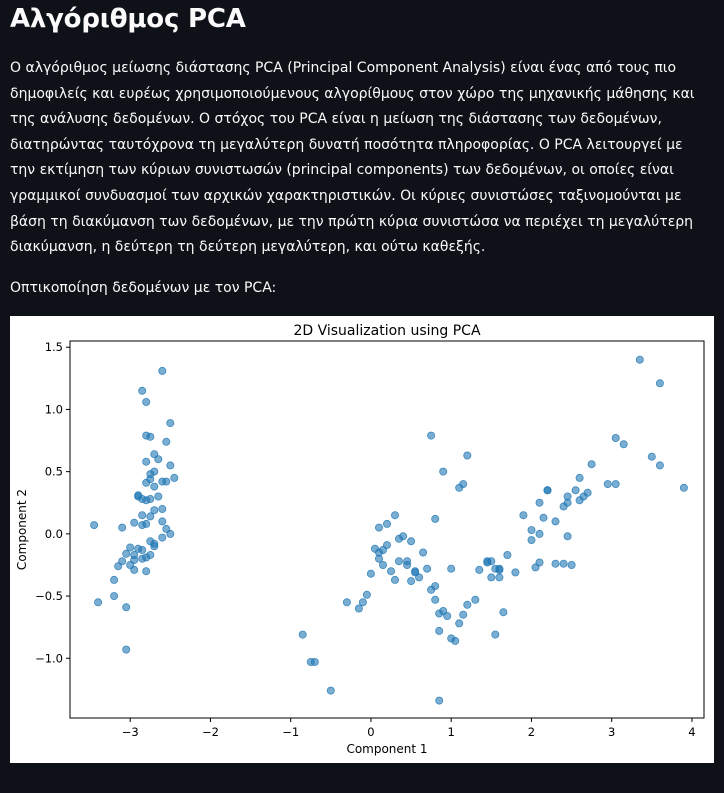 This screenshot has height=793, width=724. I want to click on x-tick-label: 3, so click(611, 732).